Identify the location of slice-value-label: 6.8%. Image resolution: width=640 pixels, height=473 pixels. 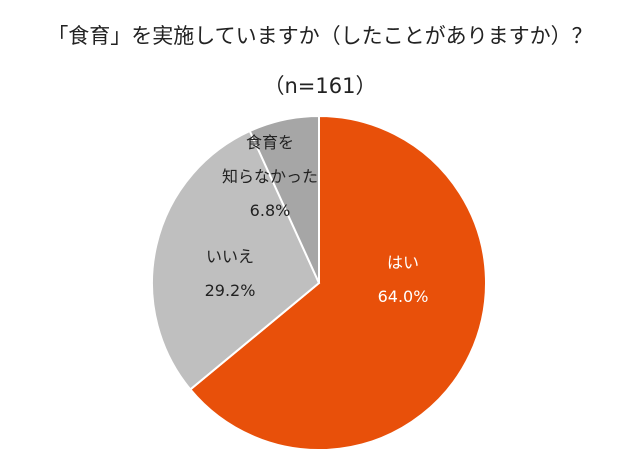
(270, 210).